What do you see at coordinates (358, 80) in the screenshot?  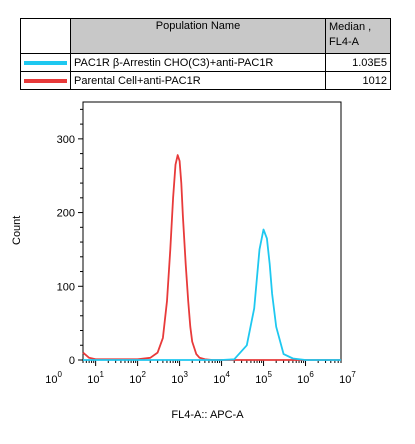 I see `legend-row-median: 1012` at bounding box center [358, 80].